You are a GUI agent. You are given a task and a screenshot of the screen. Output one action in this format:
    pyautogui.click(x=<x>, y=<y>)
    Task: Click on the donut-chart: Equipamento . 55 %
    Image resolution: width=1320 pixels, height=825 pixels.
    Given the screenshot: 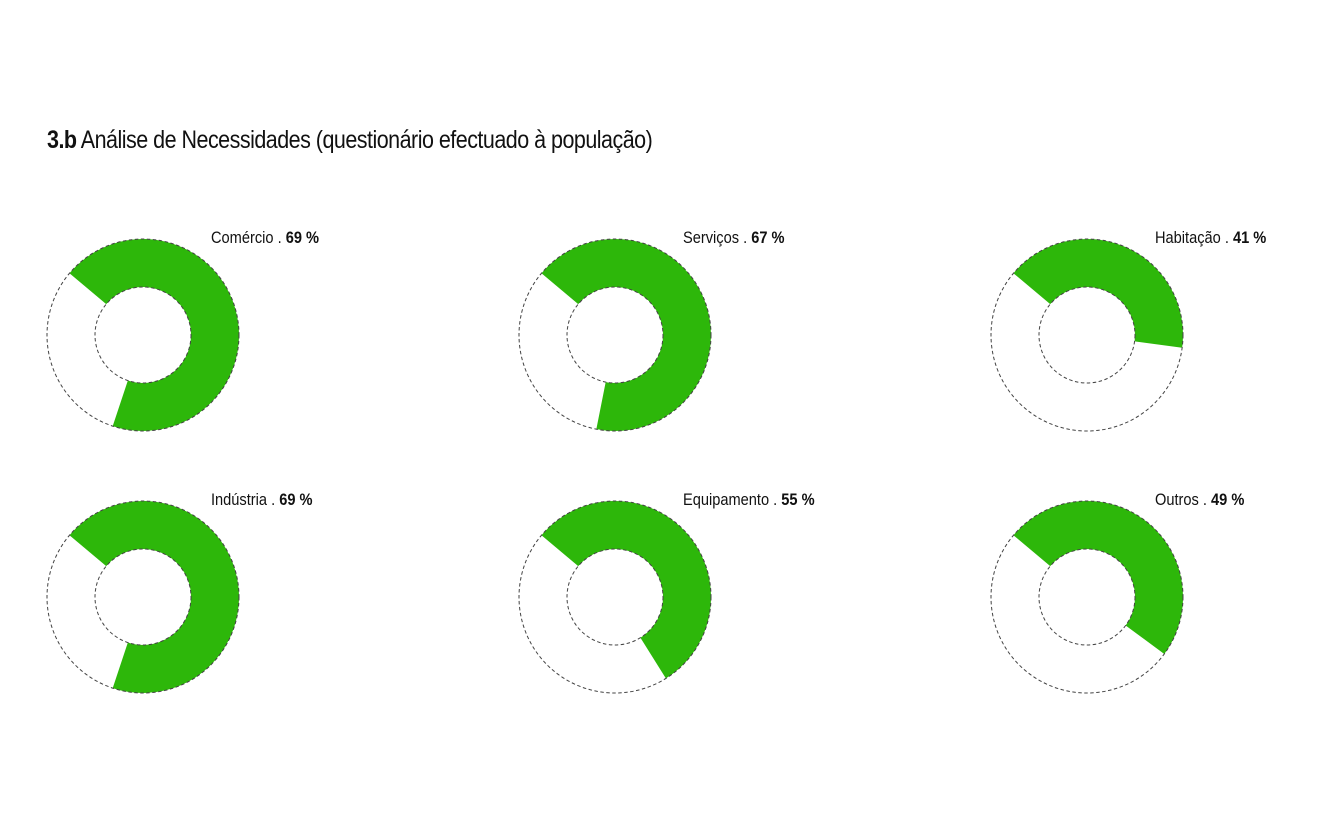 What is the action you would take?
    pyautogui.click(x=666, y=592)
    